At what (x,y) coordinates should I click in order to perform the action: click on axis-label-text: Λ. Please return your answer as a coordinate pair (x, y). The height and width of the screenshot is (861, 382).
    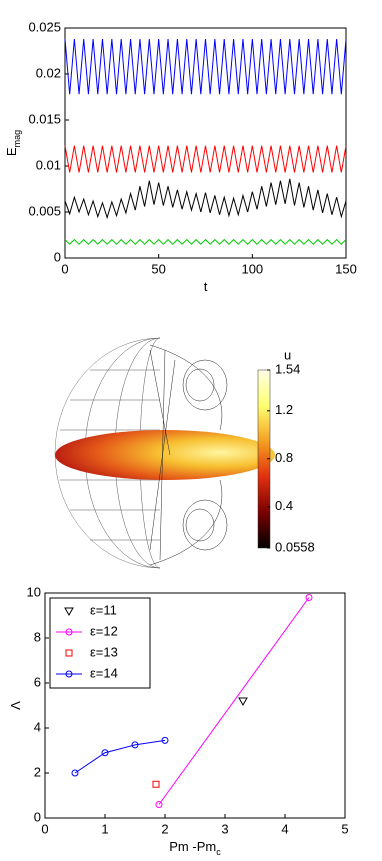
    Looking at the image, I should click on (15, 705).